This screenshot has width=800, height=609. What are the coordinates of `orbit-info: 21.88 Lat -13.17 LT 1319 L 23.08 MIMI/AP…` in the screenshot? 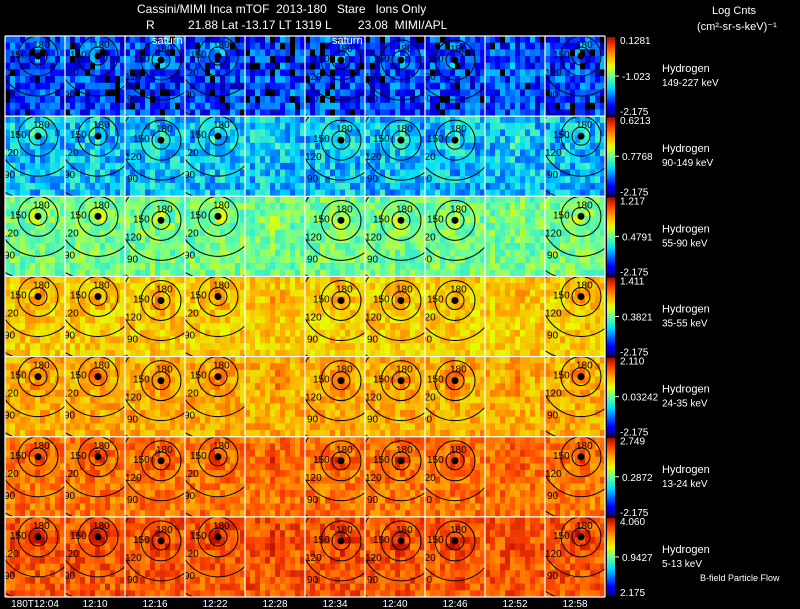 It's located at (318, 25).